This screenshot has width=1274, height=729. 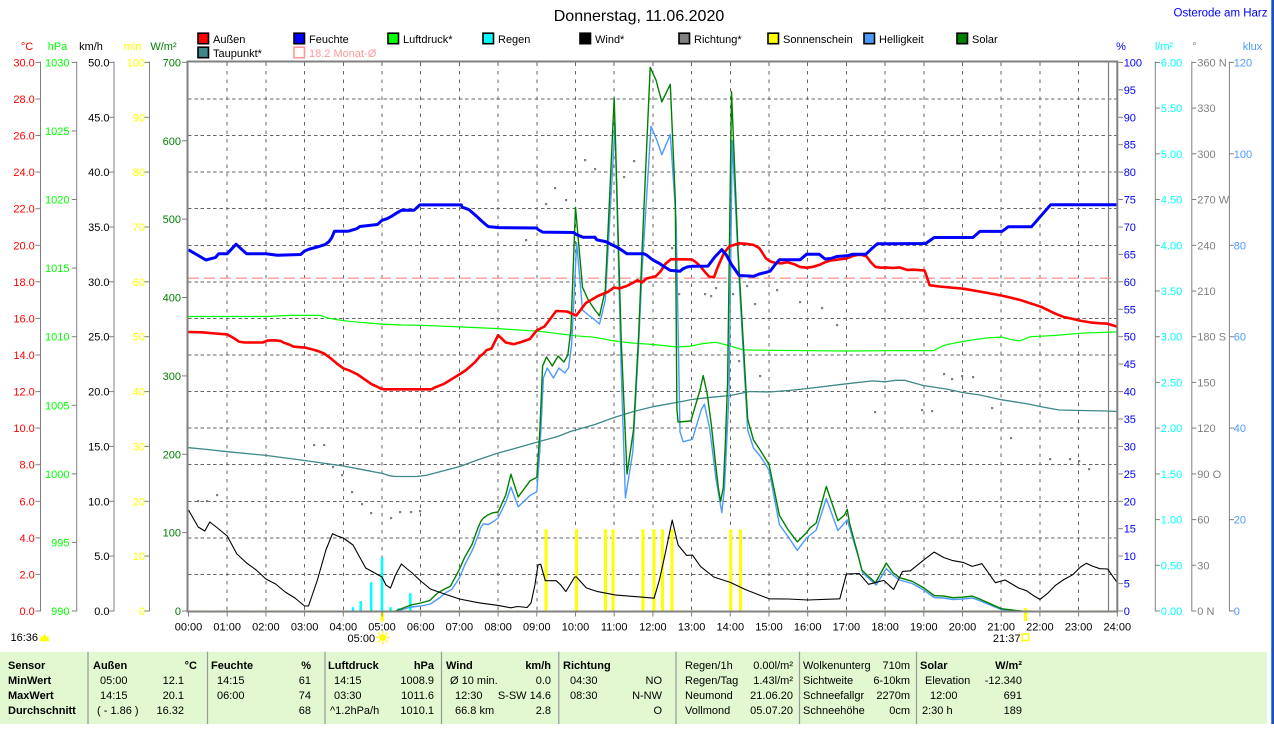 I want to click on svg-text: 22:00, so click(x=1040, y=627).